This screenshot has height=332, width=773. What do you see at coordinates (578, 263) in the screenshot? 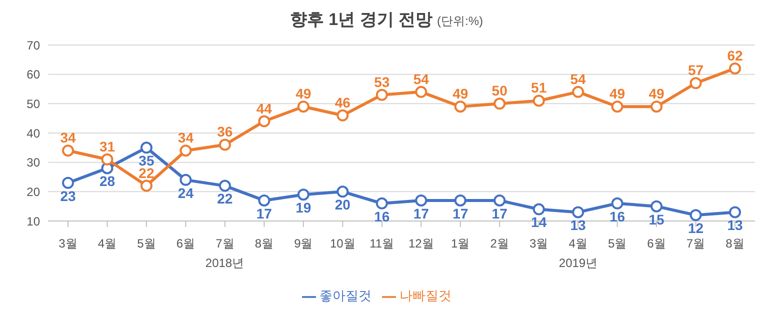
I see `text: 2019년` at bounding box center [578, 263].